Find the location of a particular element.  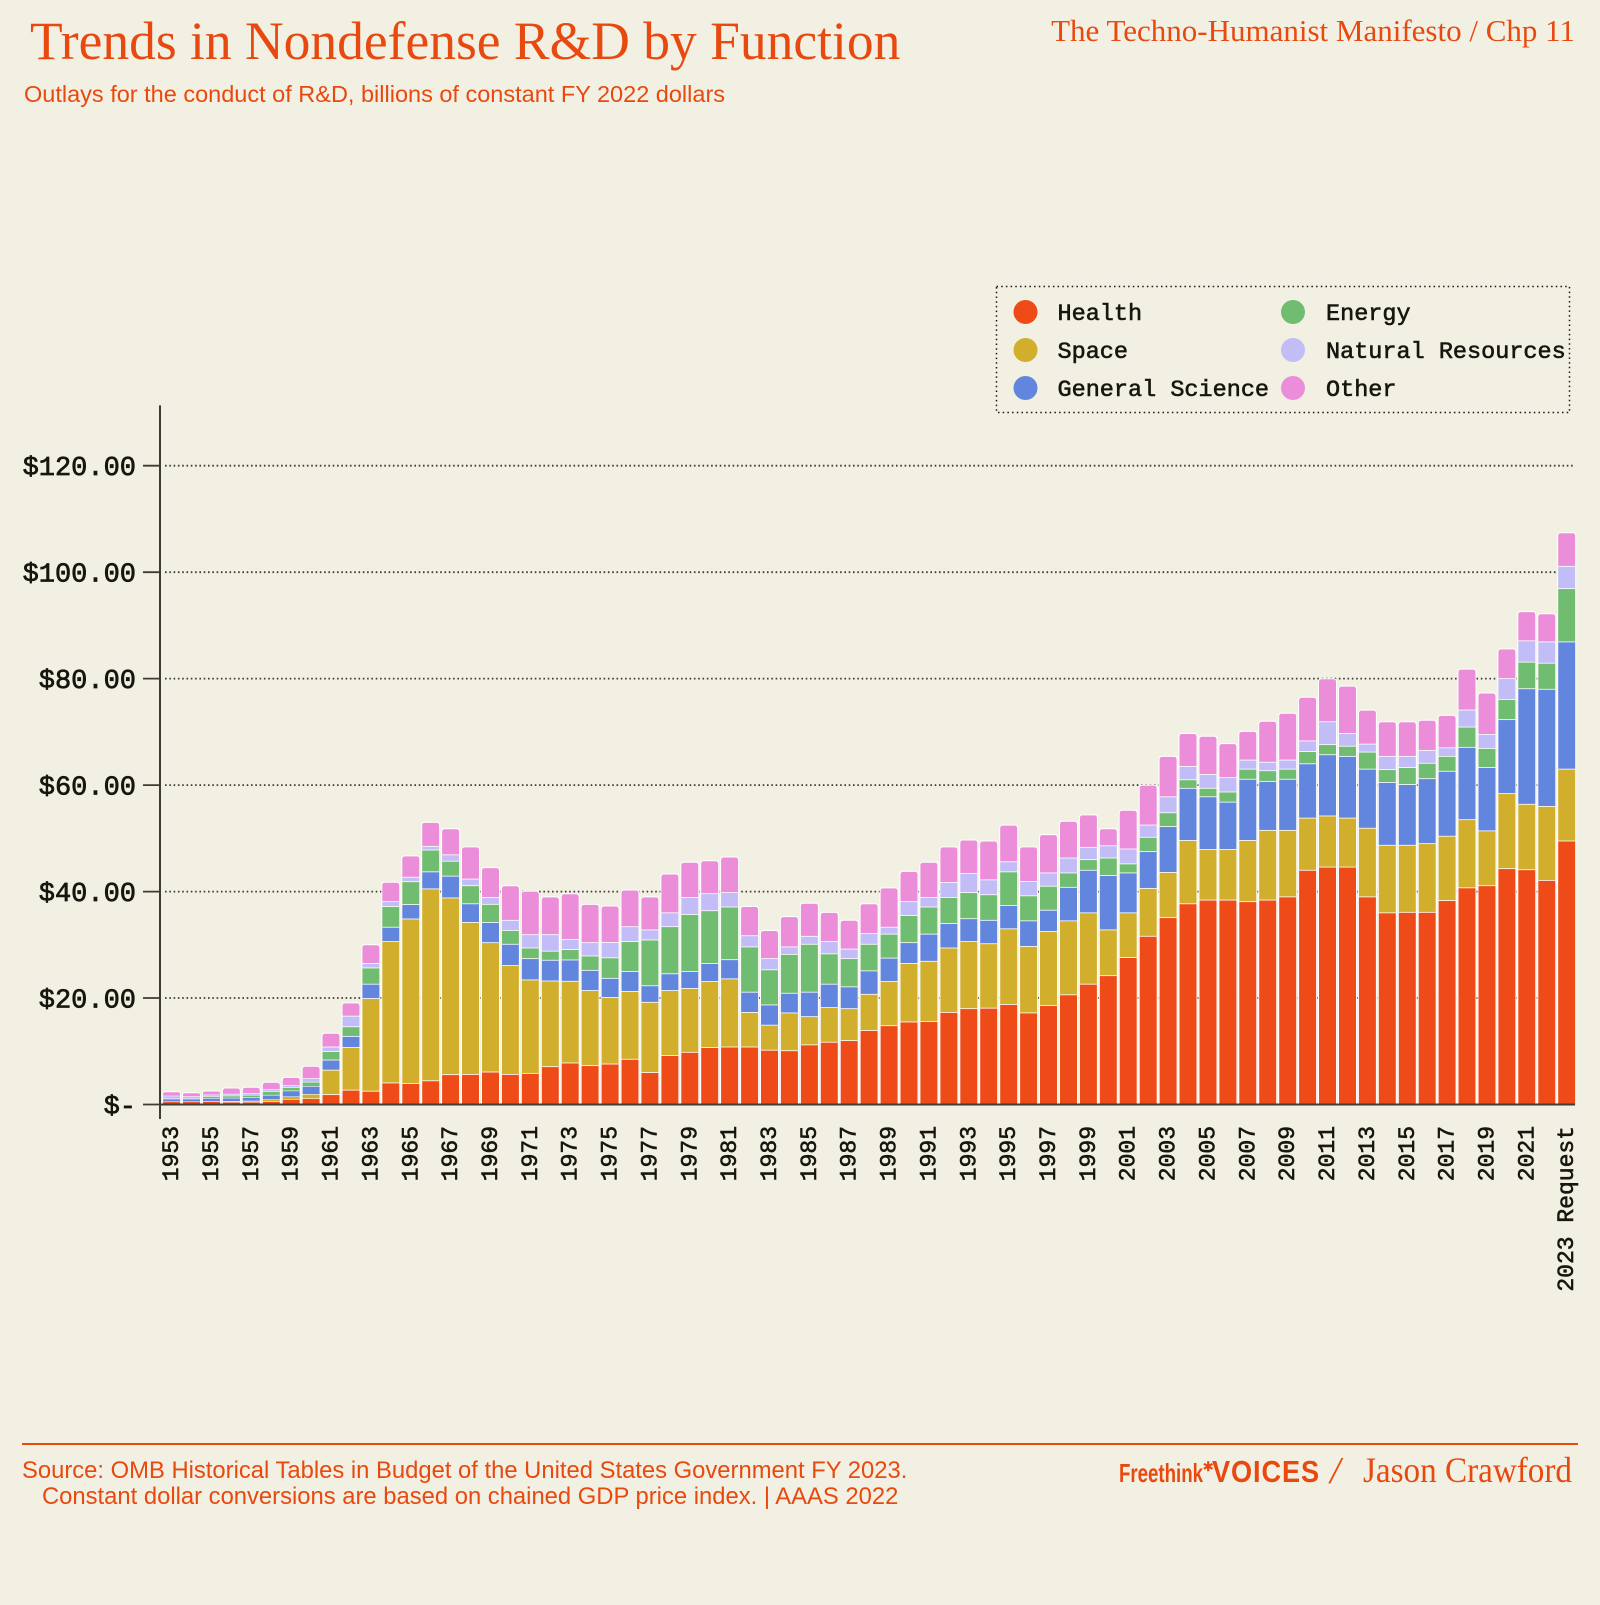

svg-text: $40.00 is located at coordinates (87, 895).